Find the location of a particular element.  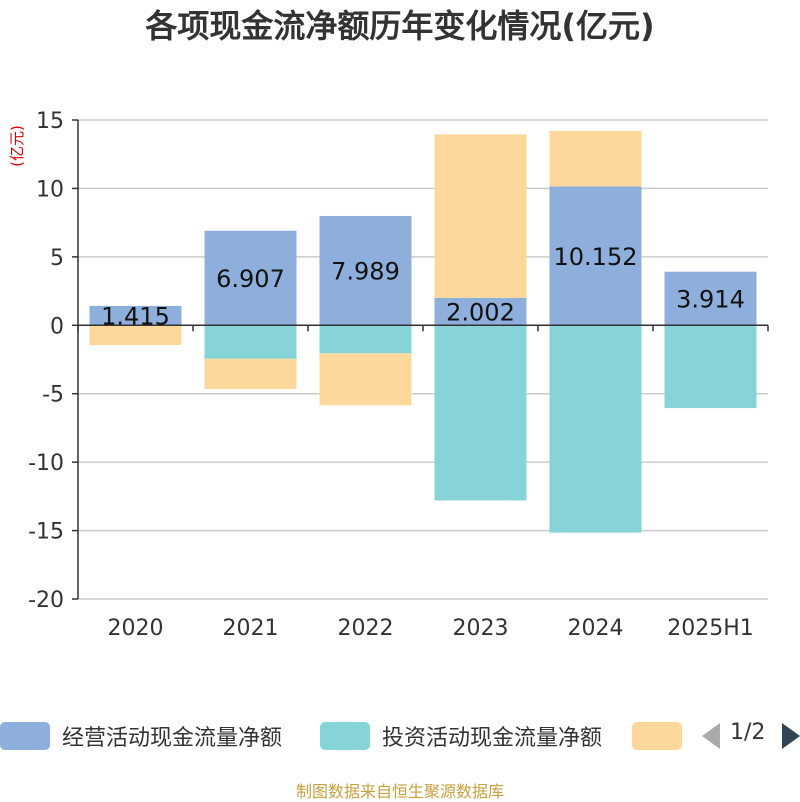

y-tick-label: 0 is located at coordinates (57, 326).